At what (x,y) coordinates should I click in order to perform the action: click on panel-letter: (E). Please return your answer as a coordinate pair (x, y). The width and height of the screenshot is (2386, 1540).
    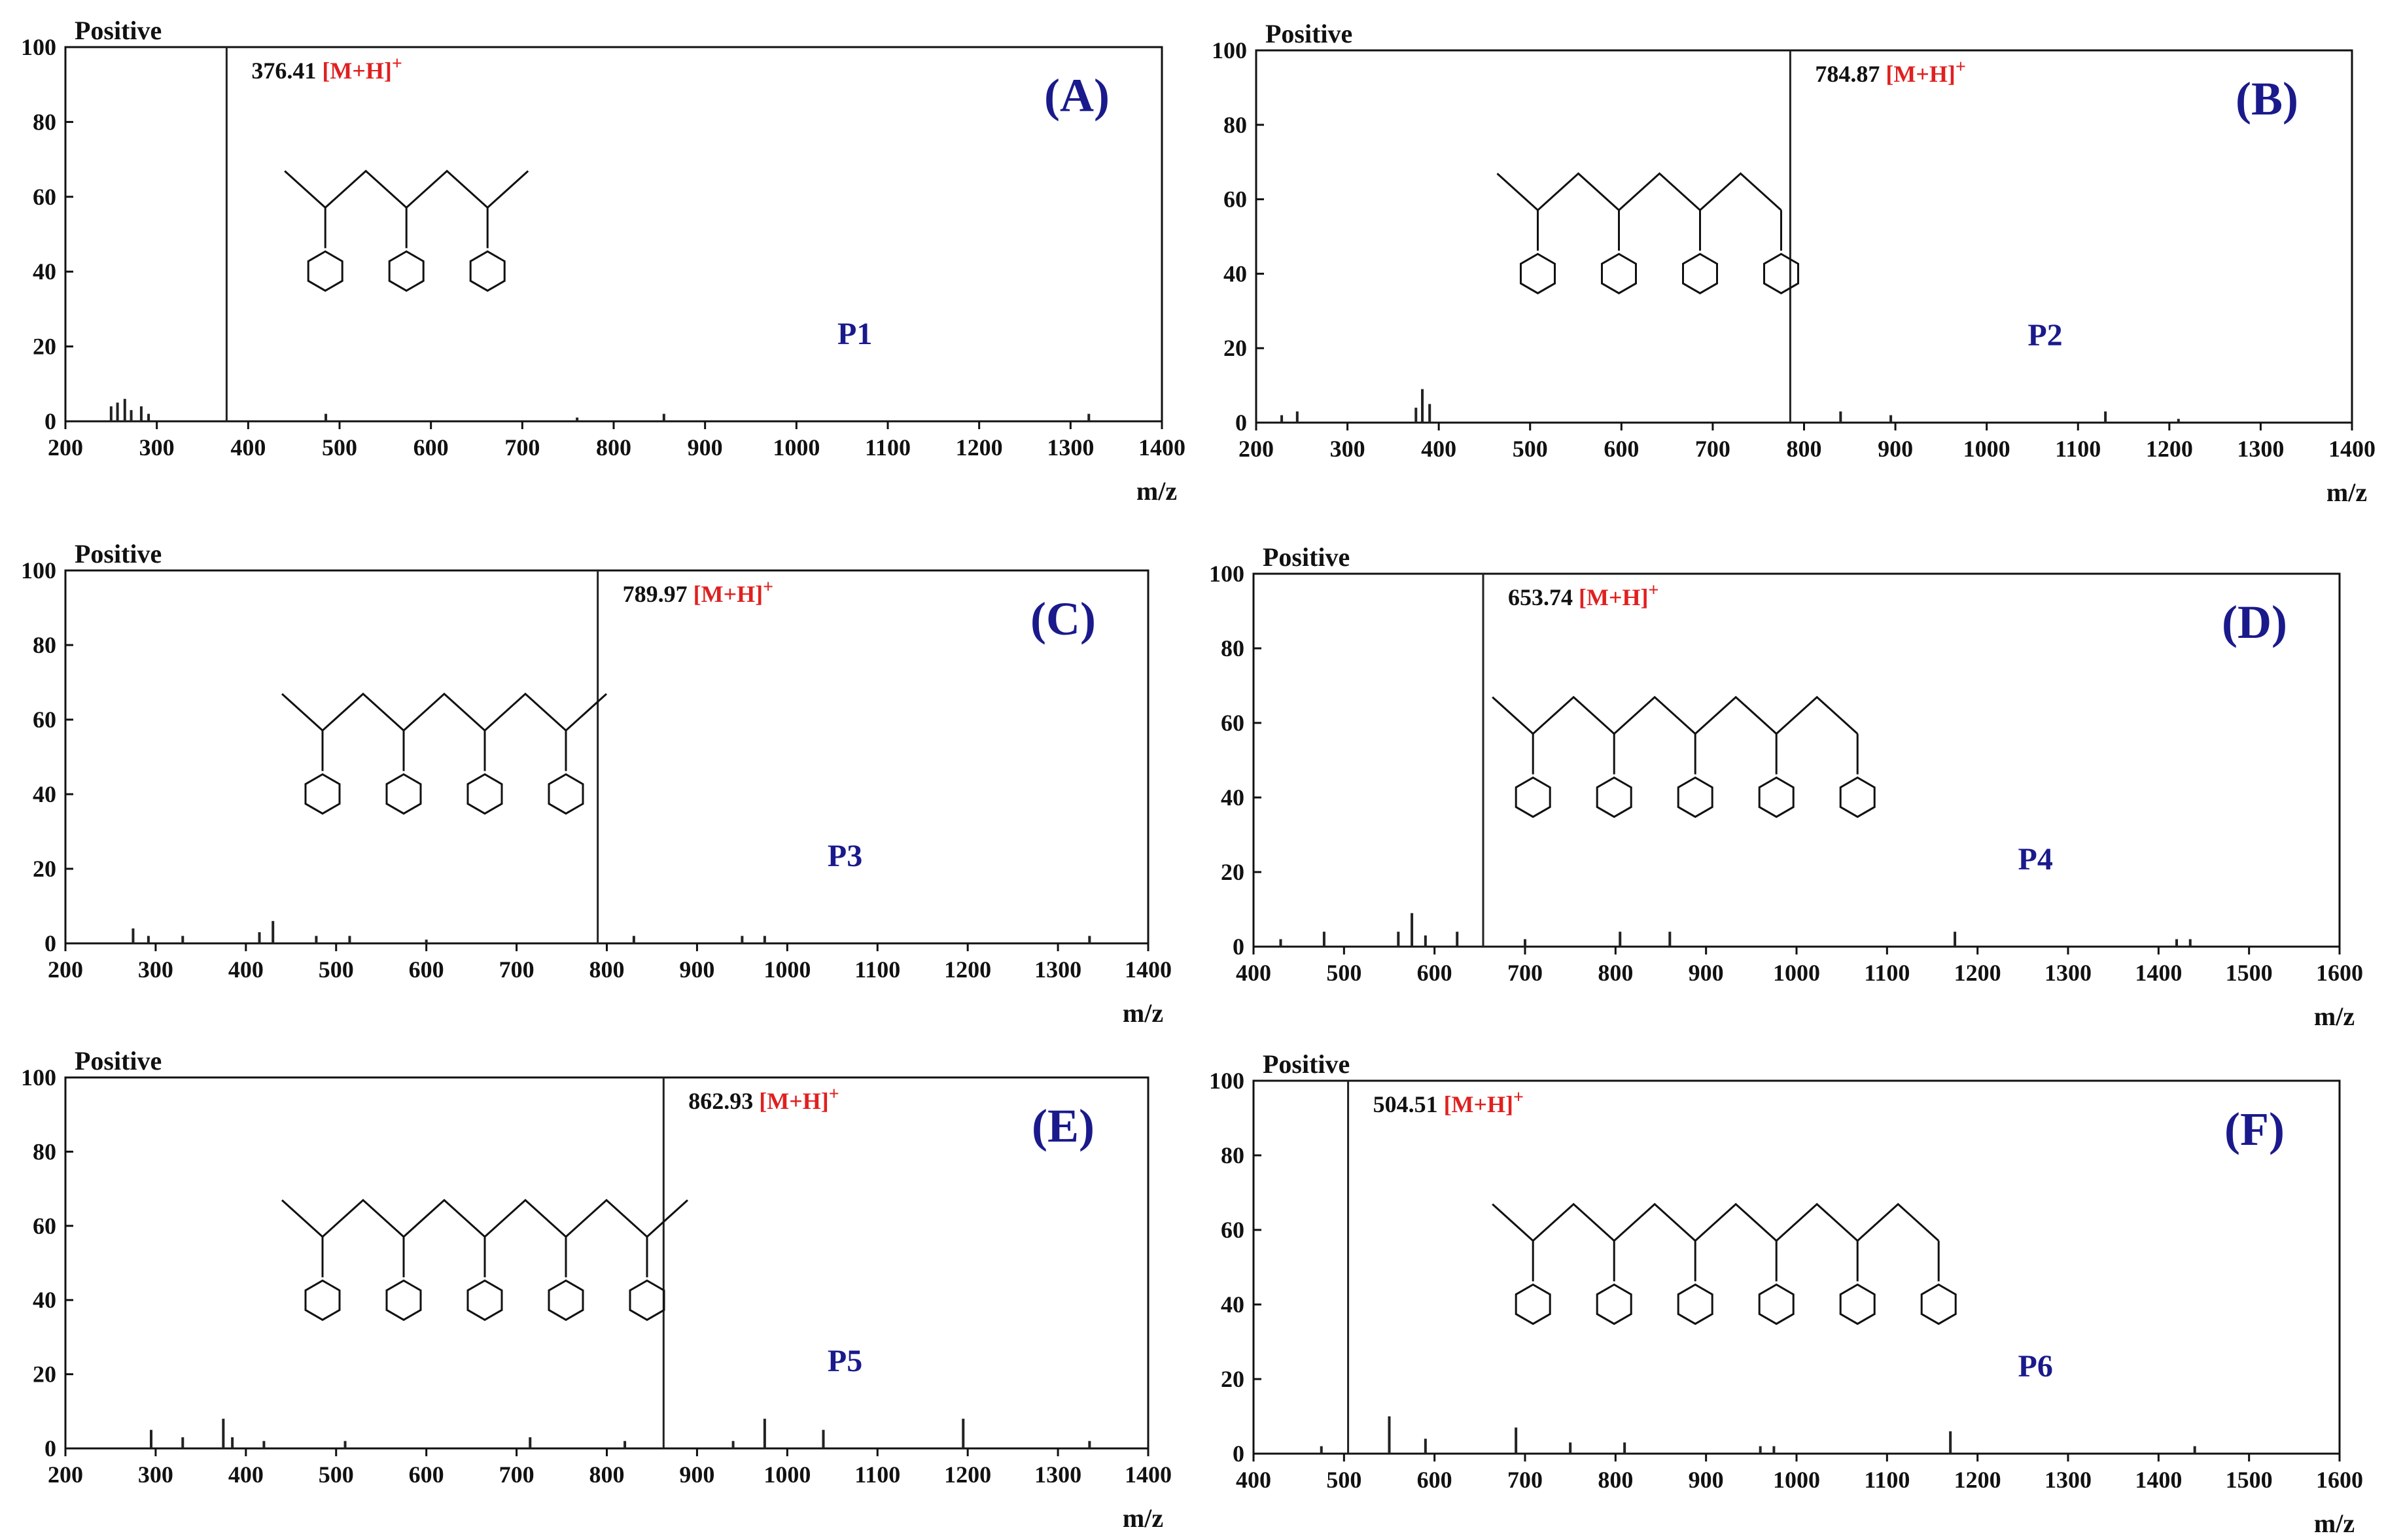
    Looking at the image, I should click on (1063, 1126).